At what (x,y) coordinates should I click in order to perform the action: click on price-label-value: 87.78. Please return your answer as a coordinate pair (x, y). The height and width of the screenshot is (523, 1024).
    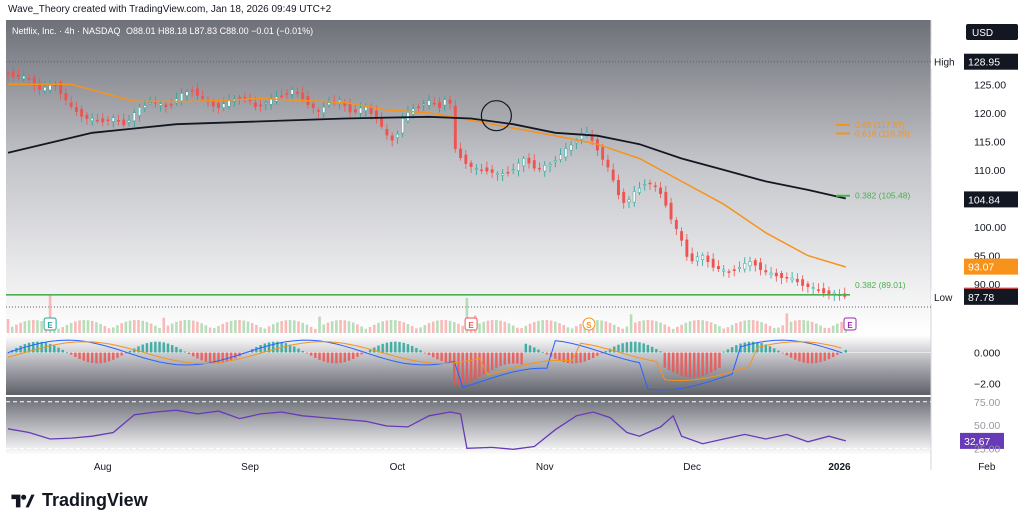
    Looking at the image, I should click on (981, 298).